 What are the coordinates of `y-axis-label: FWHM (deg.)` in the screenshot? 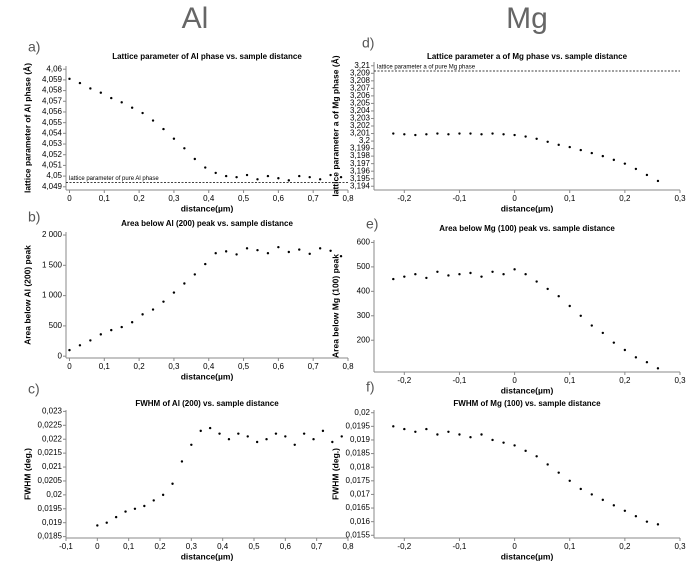 It's located at (335, 474).